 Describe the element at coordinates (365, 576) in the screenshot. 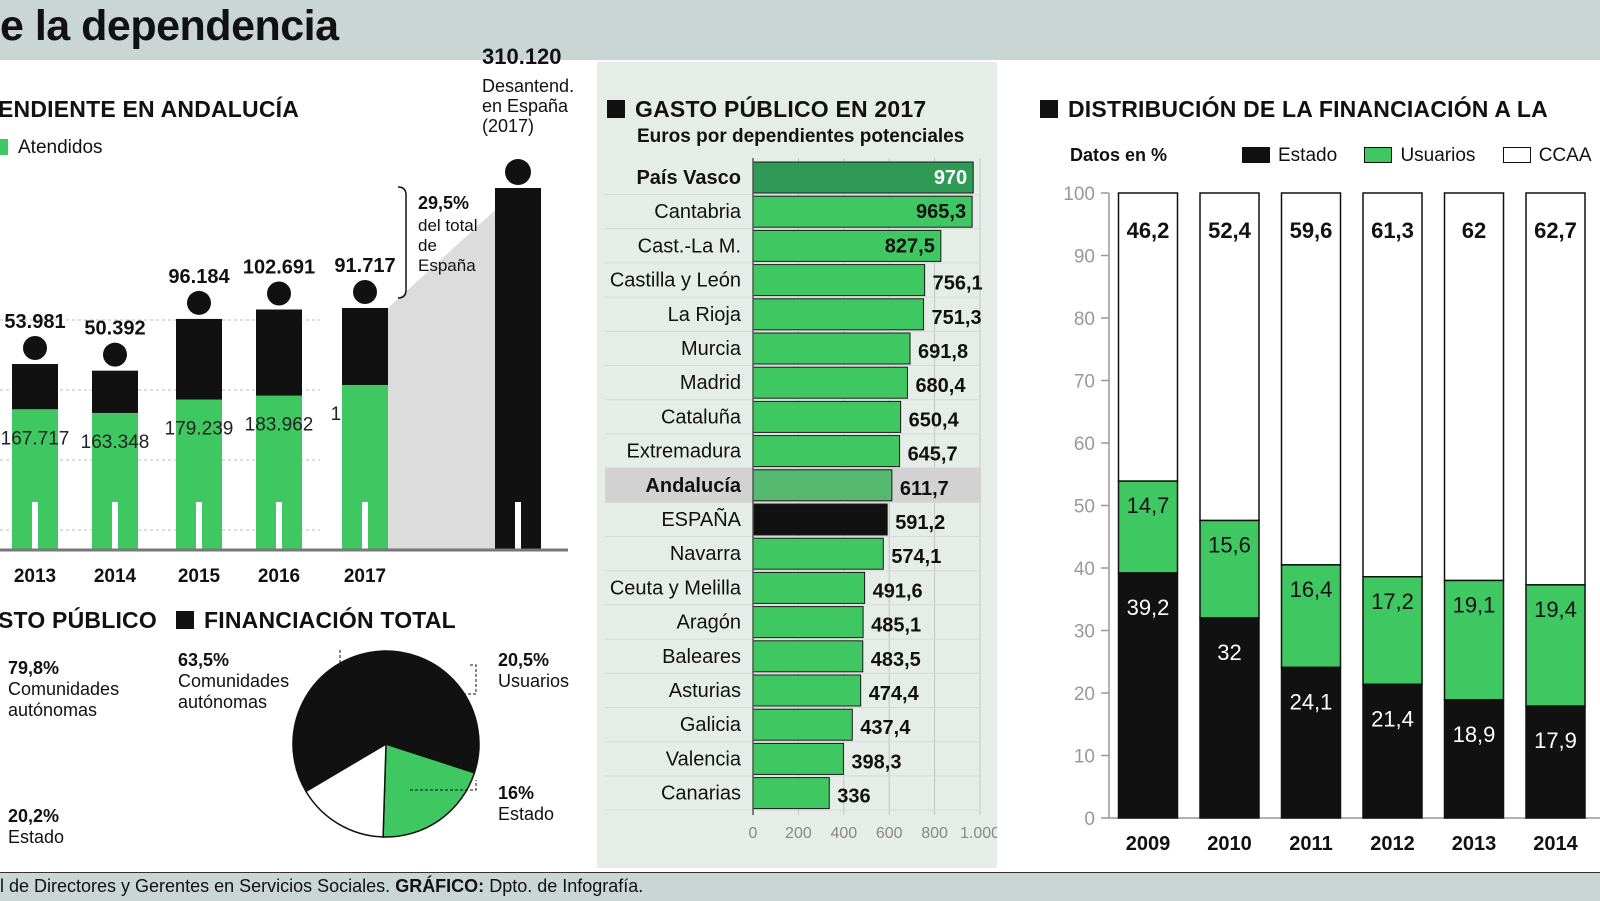

I see `tick-year-2017: 2017` at that location.